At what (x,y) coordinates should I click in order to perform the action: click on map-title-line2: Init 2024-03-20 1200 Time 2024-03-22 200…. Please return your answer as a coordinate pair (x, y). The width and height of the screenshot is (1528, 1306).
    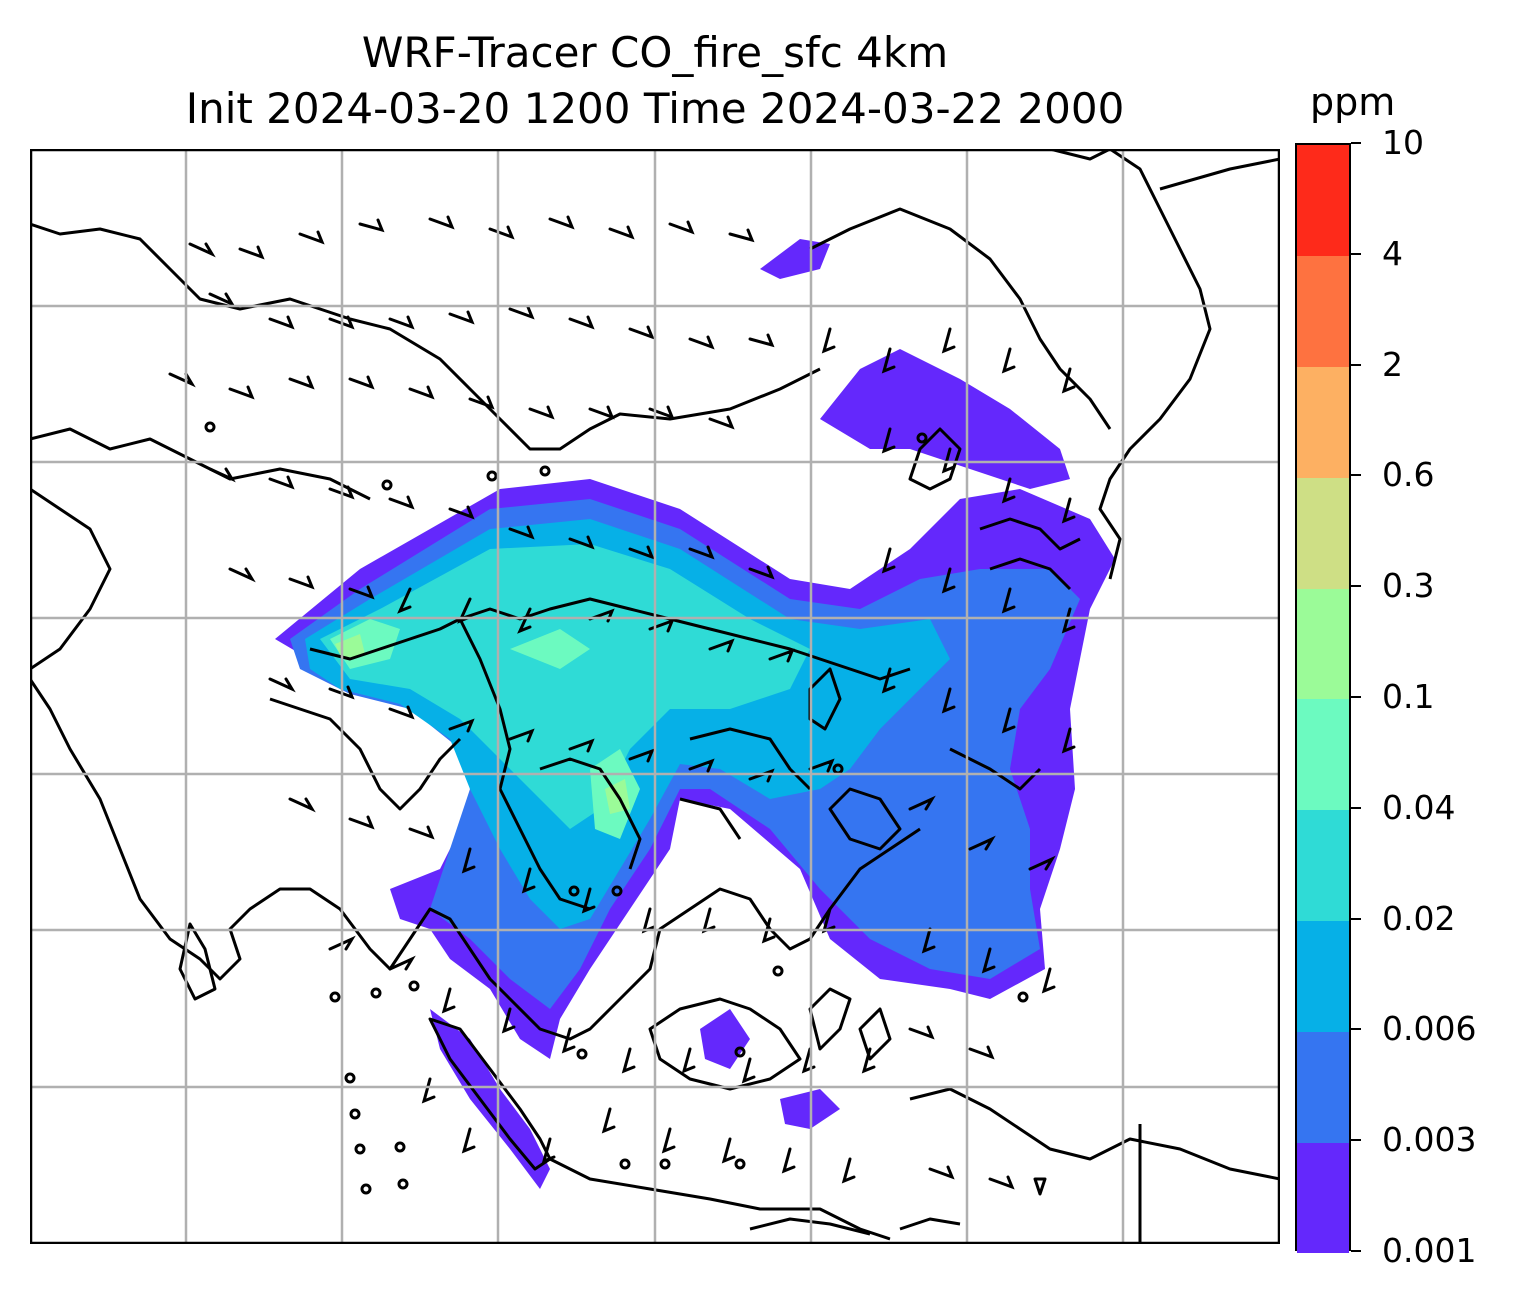
    Looking at the image, I should click on (655, 108).